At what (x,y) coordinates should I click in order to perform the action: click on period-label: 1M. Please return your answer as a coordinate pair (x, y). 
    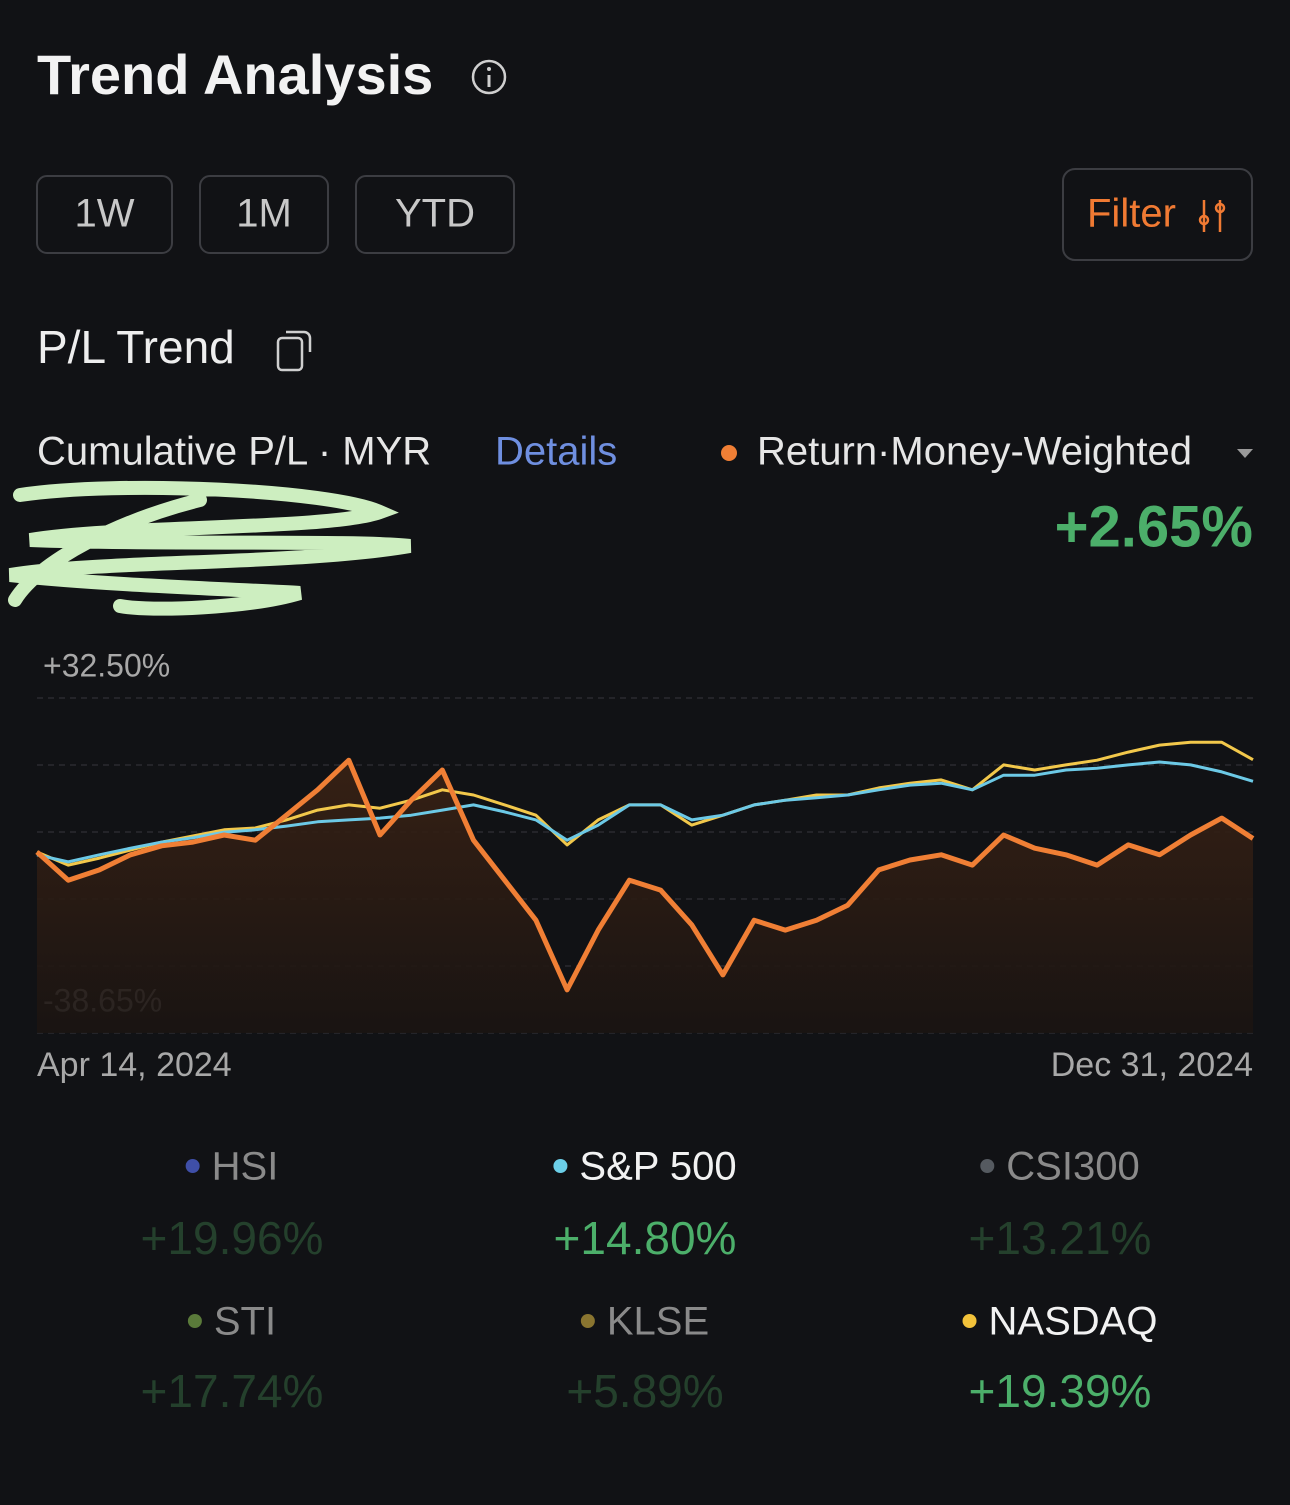
    Looking at the image, I should click on (264, 214).